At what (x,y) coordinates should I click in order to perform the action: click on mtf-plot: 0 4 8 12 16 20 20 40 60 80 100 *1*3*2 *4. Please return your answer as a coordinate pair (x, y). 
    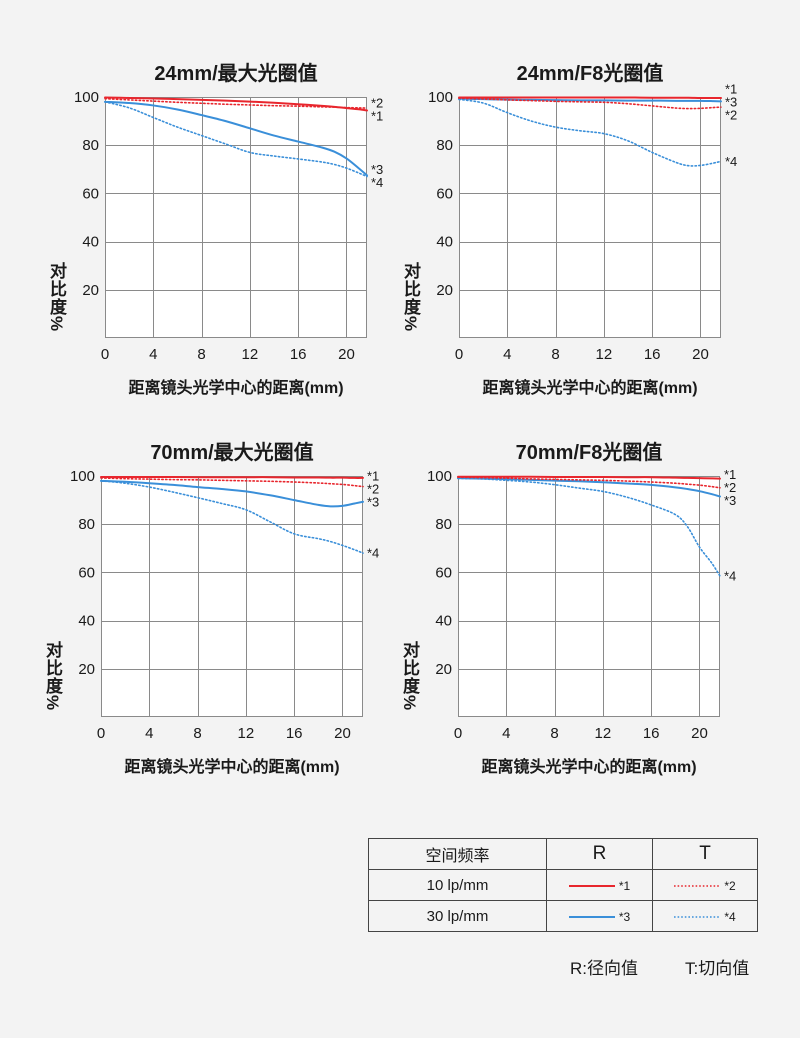
    Looking at the image, I should click on (582, 222).